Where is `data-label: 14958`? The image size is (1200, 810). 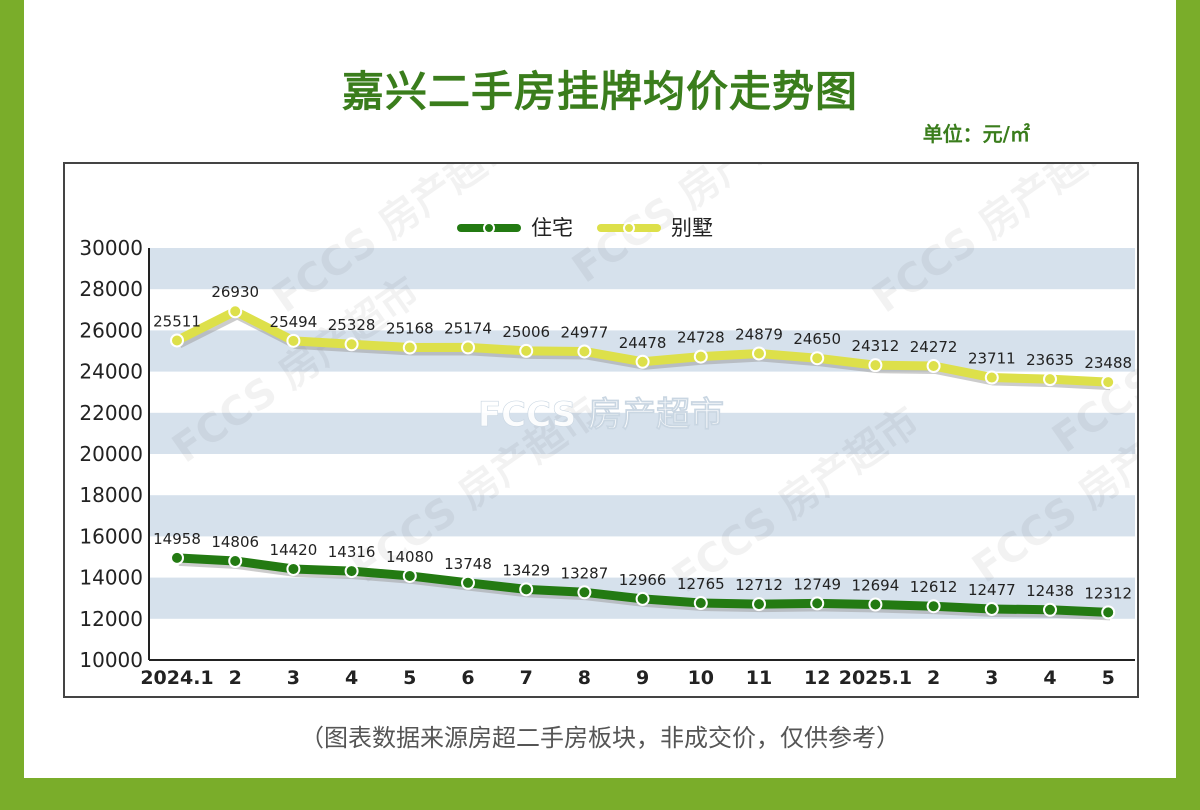
data-label: 14958 is located at coordinates (177, 539).